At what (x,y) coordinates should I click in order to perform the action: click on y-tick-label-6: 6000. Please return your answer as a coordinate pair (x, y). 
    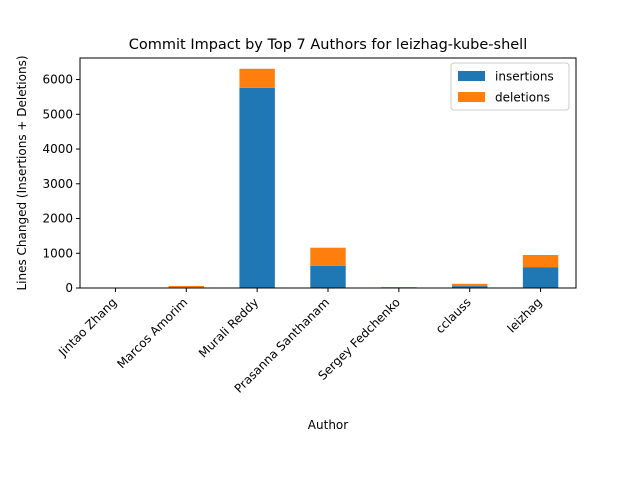
    Looking at the image, I should click on (57, 80).